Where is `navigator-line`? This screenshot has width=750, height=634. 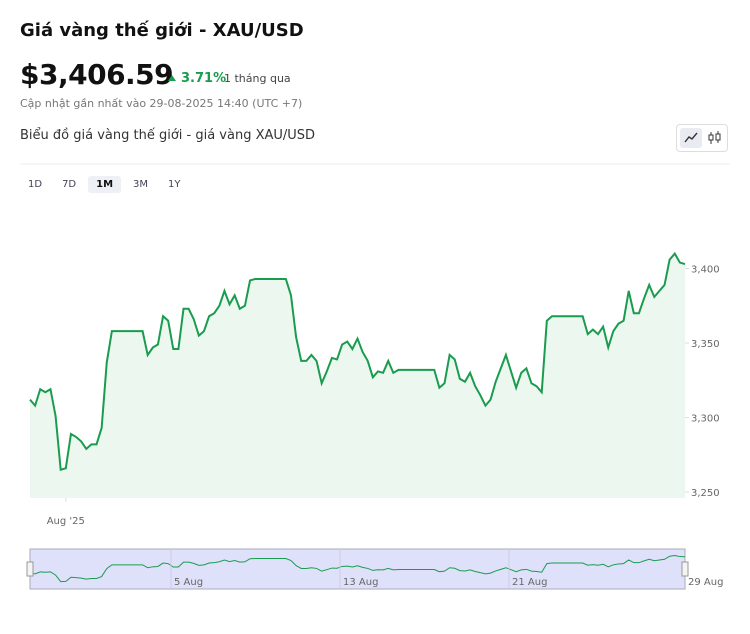 navigator-line is located at coordinates (357, 568).